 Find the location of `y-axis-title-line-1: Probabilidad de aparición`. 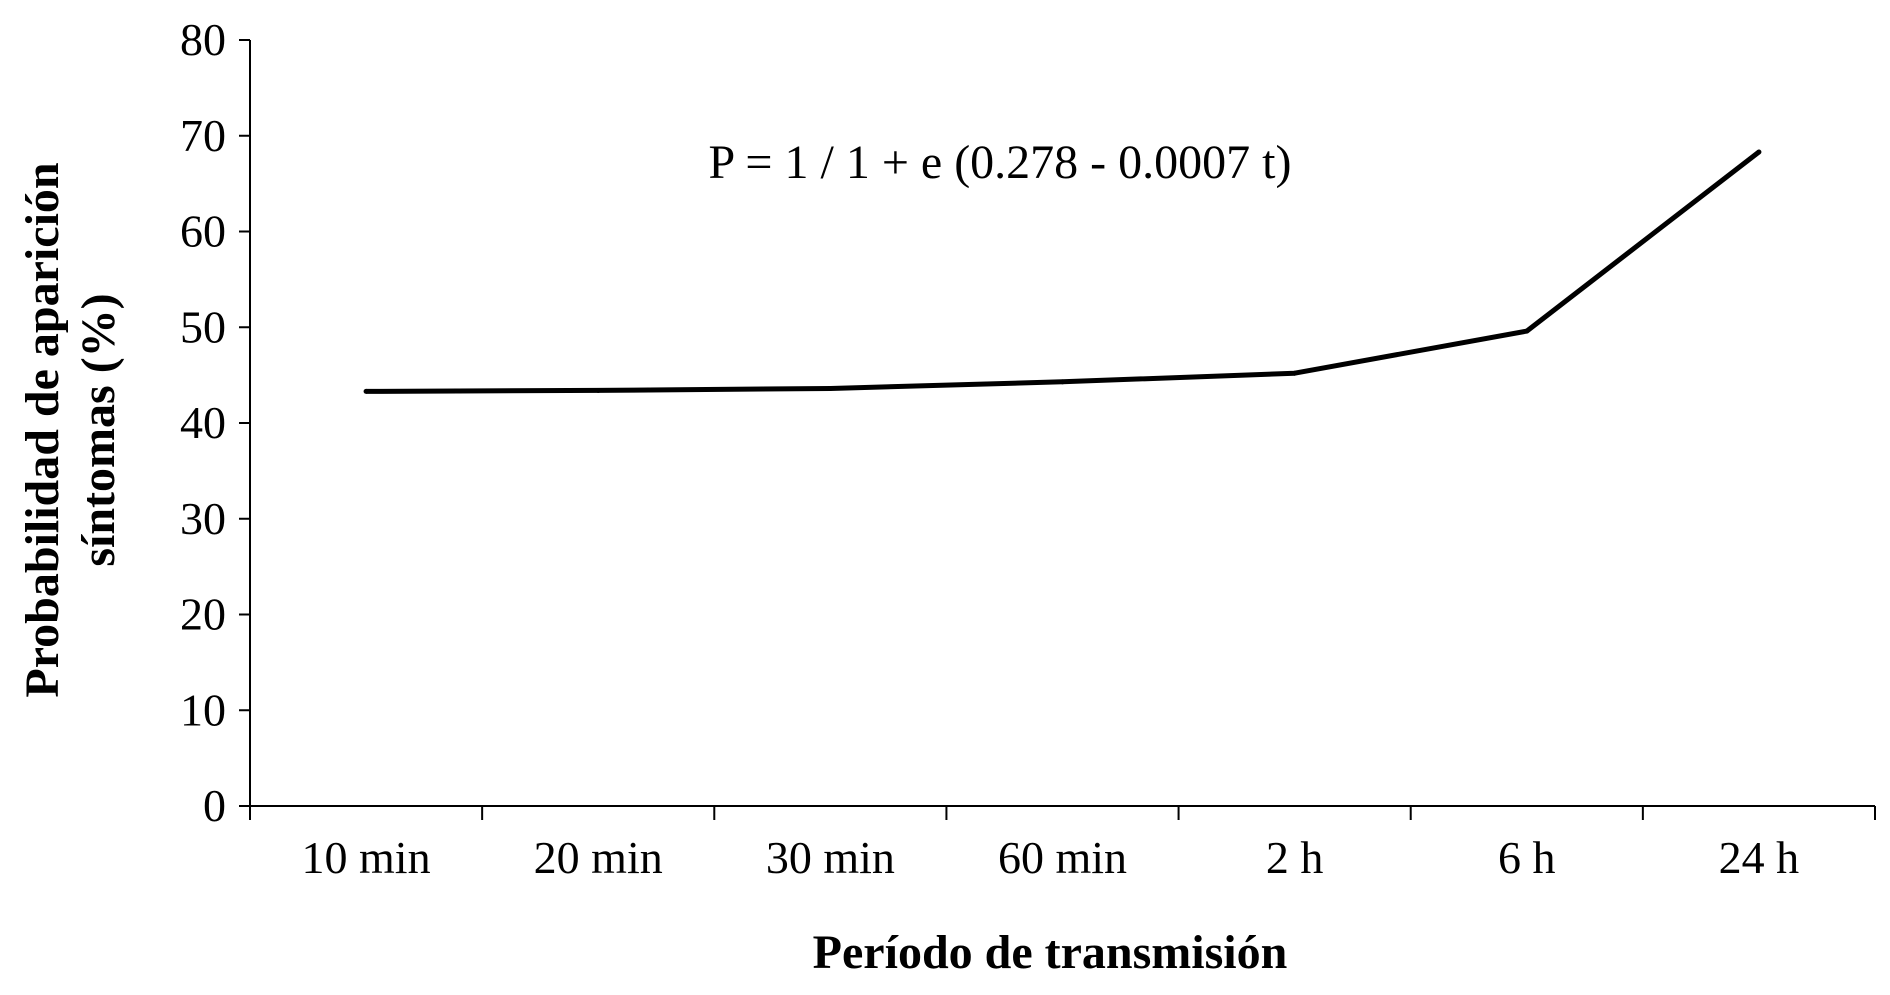

y-axis-title-line-1: Probabilidad de aparición is located at coordinates (42, 429).